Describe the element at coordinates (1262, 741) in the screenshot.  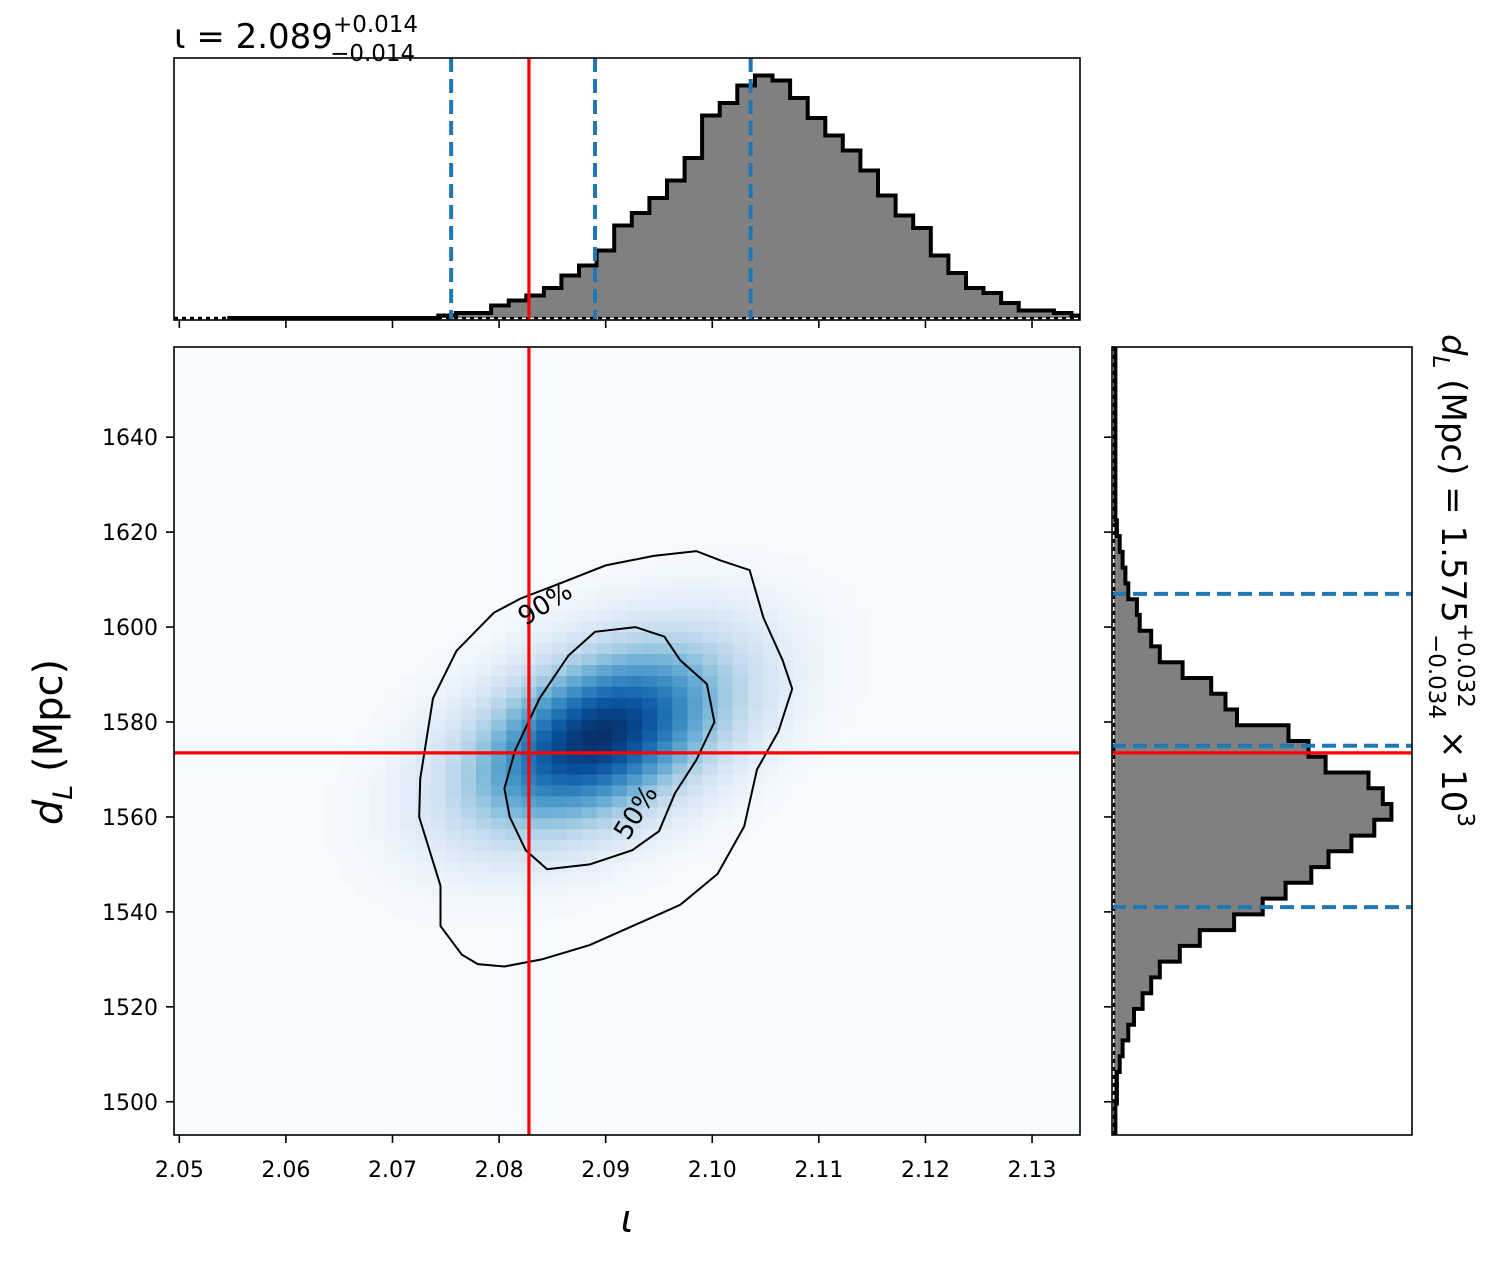
I see `right-histogram-area` at that location.